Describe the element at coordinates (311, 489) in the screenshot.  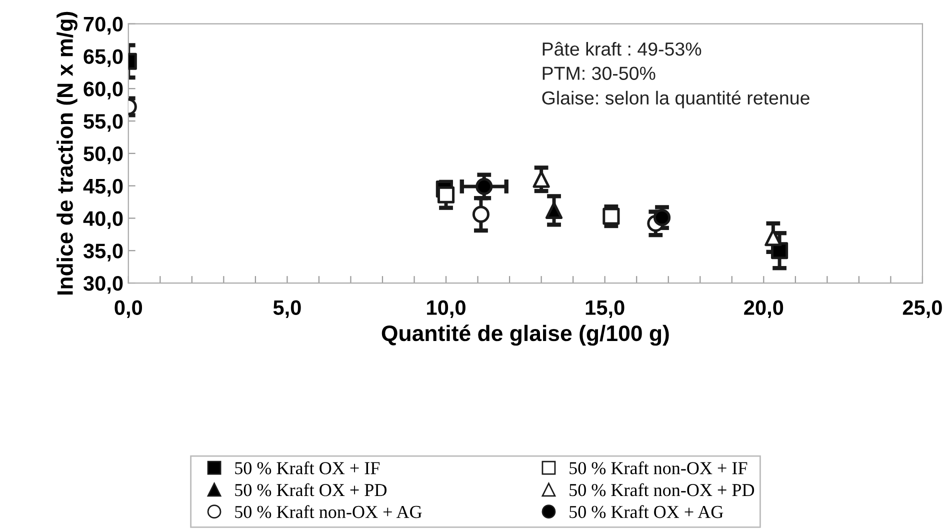
I see `legend-label: 50 % Kraft OX + PD` at that location.